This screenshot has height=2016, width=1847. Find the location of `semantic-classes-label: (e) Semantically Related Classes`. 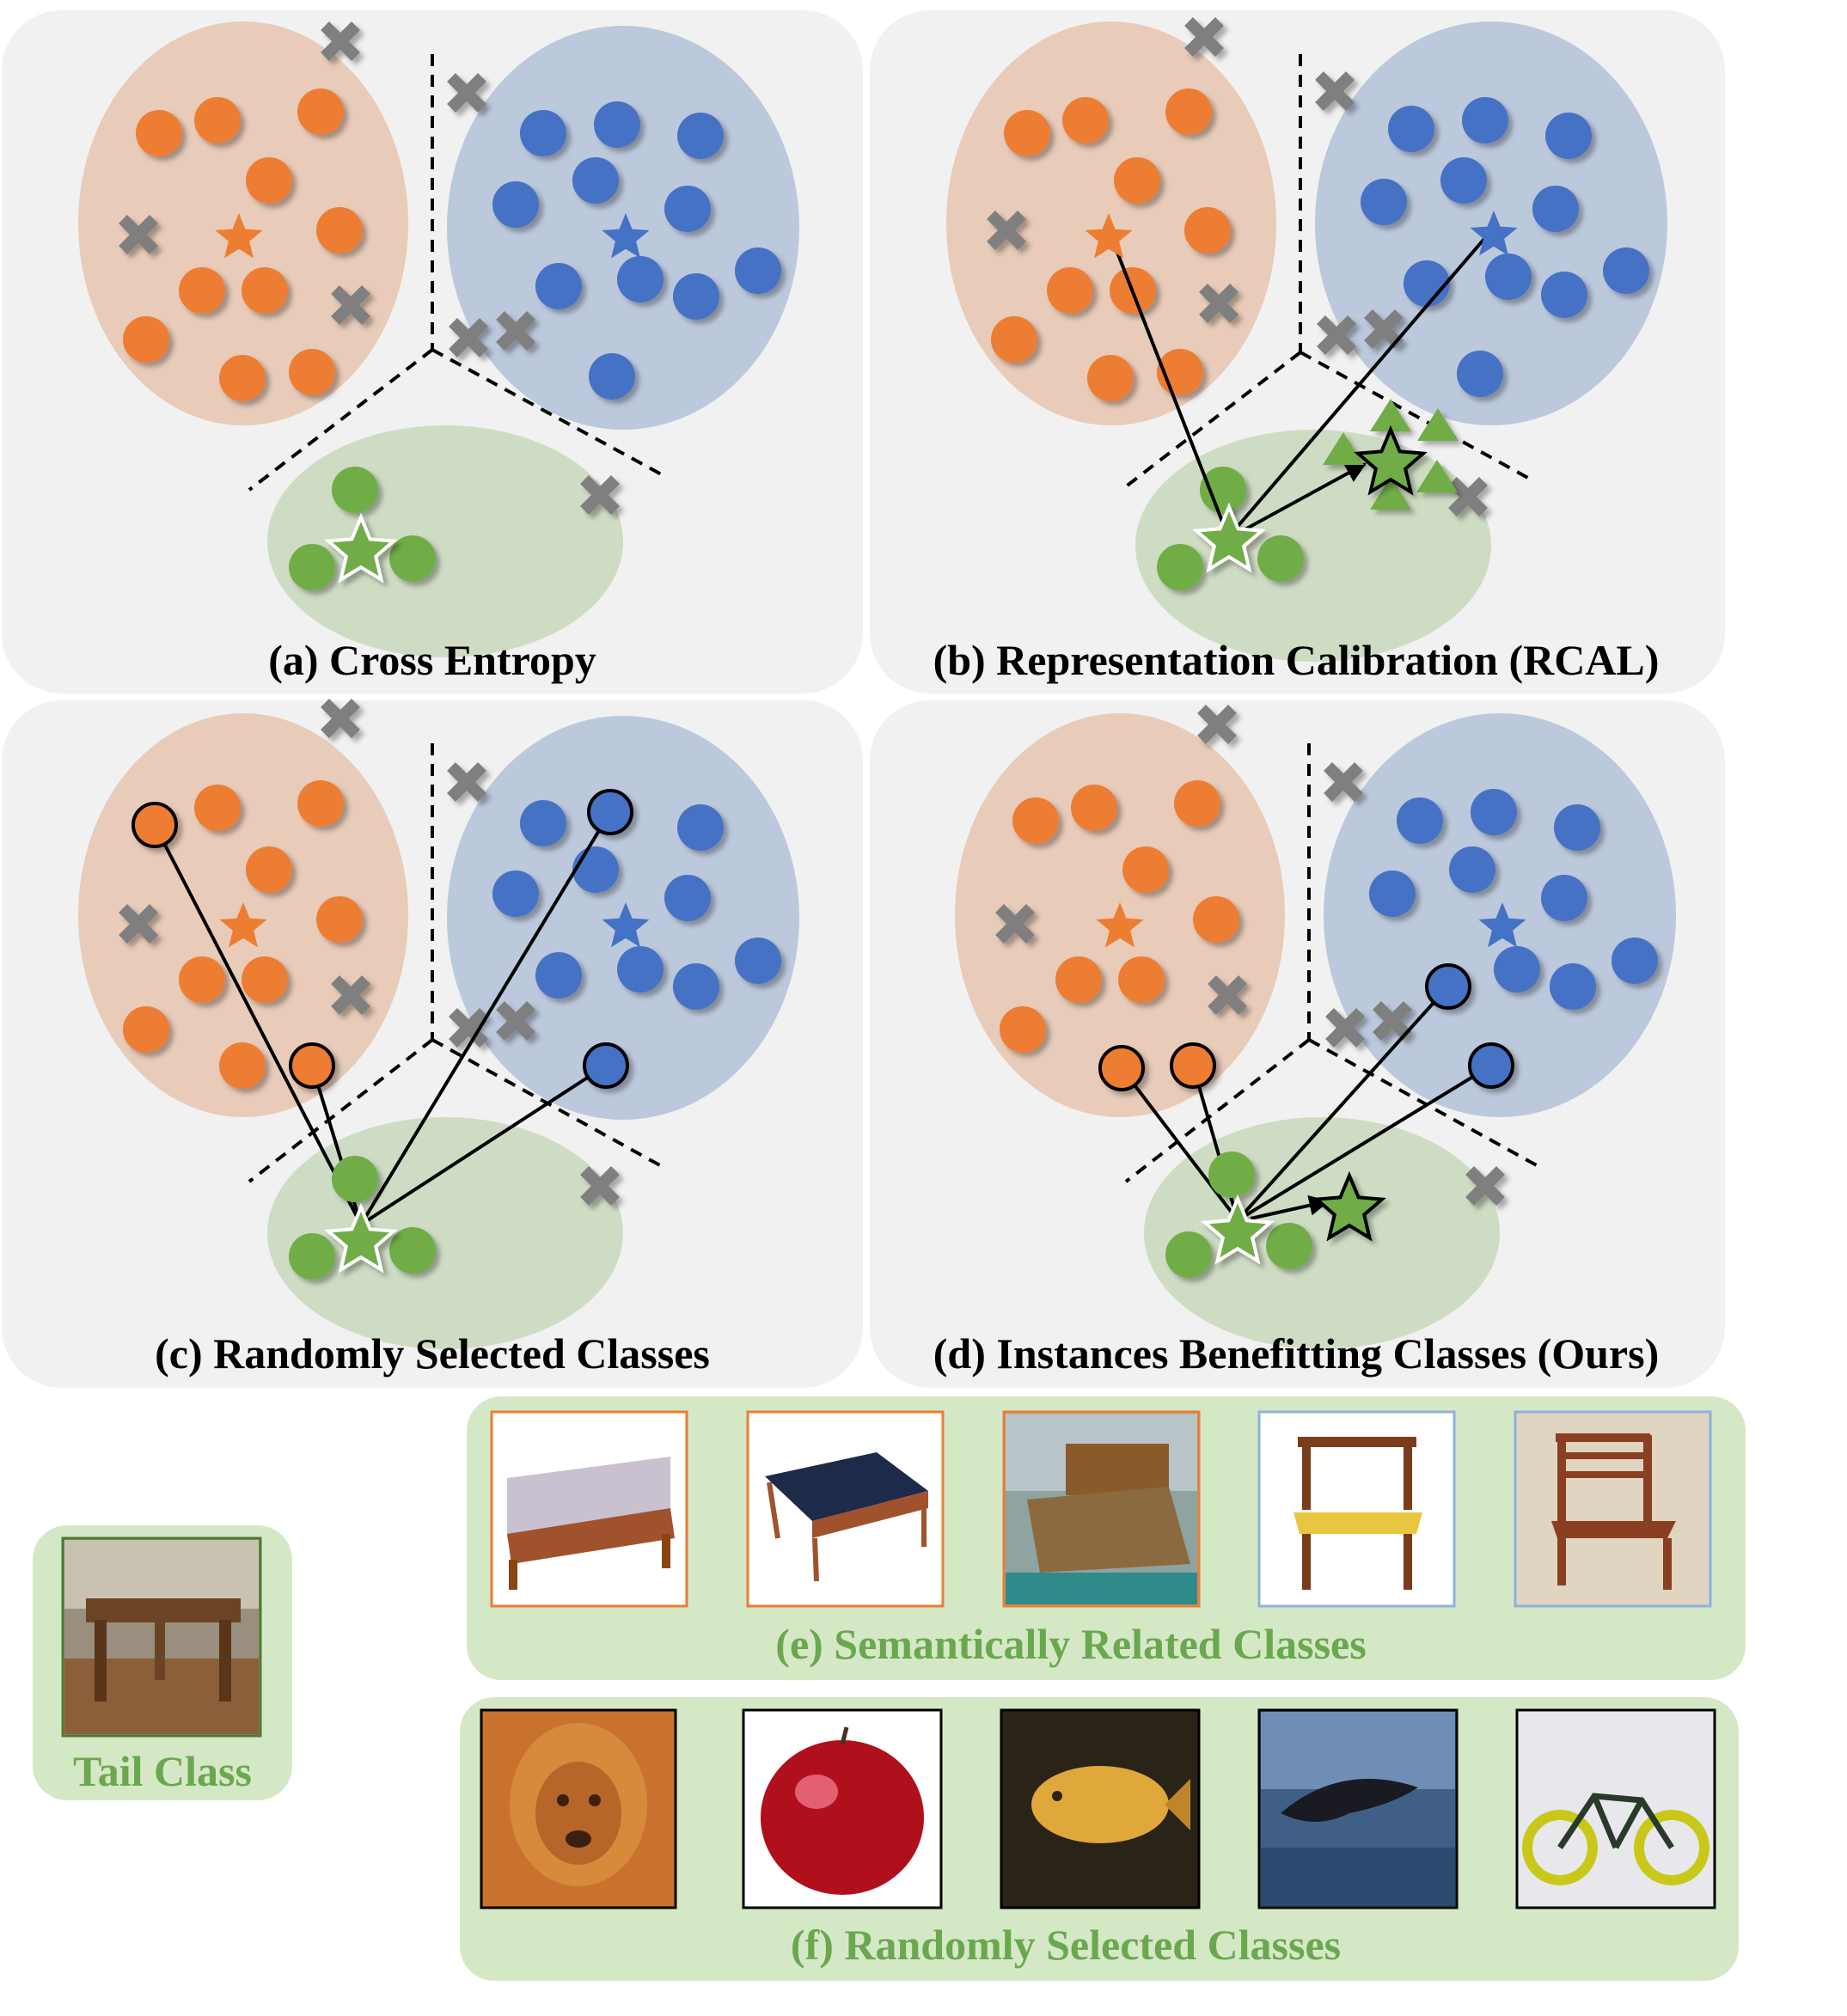

semantic-classes-label: (e) Semantically Related Classes is located at coordinates (1070, 1644).